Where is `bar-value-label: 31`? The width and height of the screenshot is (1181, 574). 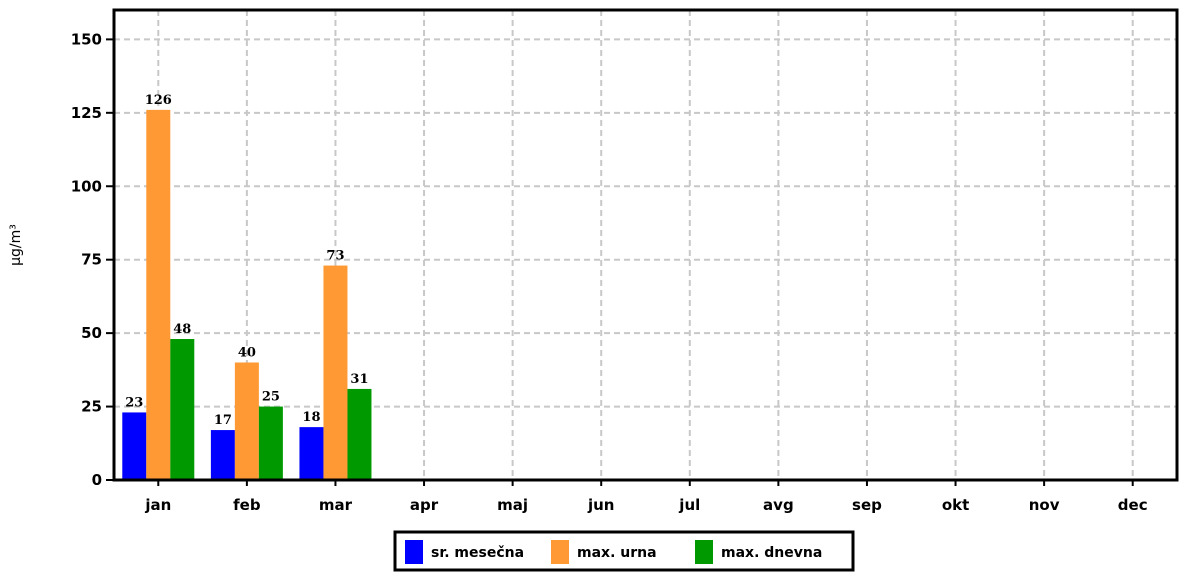 bar-value-label: 31 is located at coordinates (359, 379).